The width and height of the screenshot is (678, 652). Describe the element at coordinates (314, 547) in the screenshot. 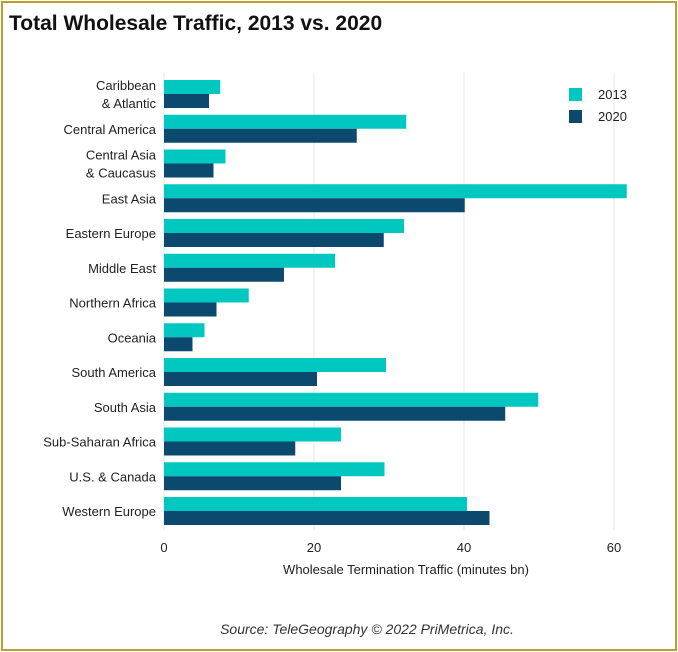

I see `x-tick-label: 20` at that location.